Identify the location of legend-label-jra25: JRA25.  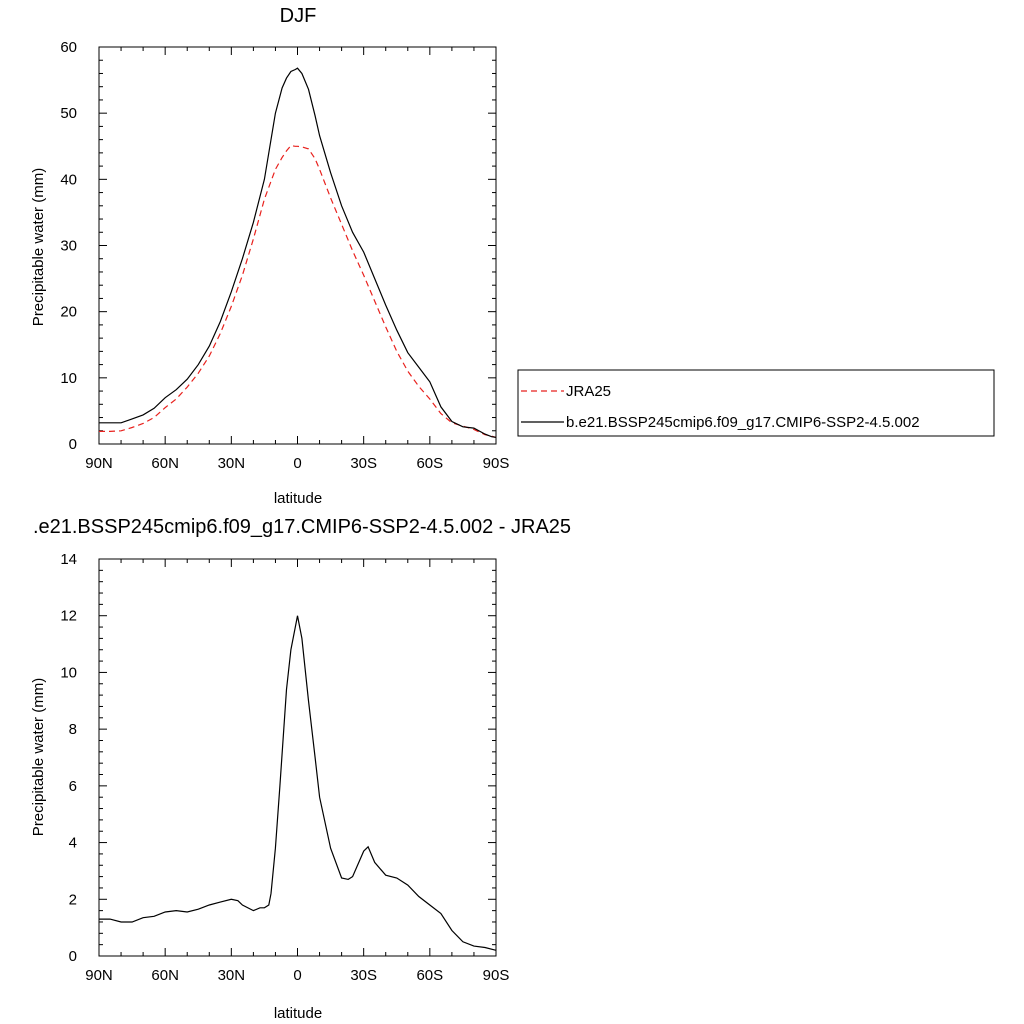
(588, 391).